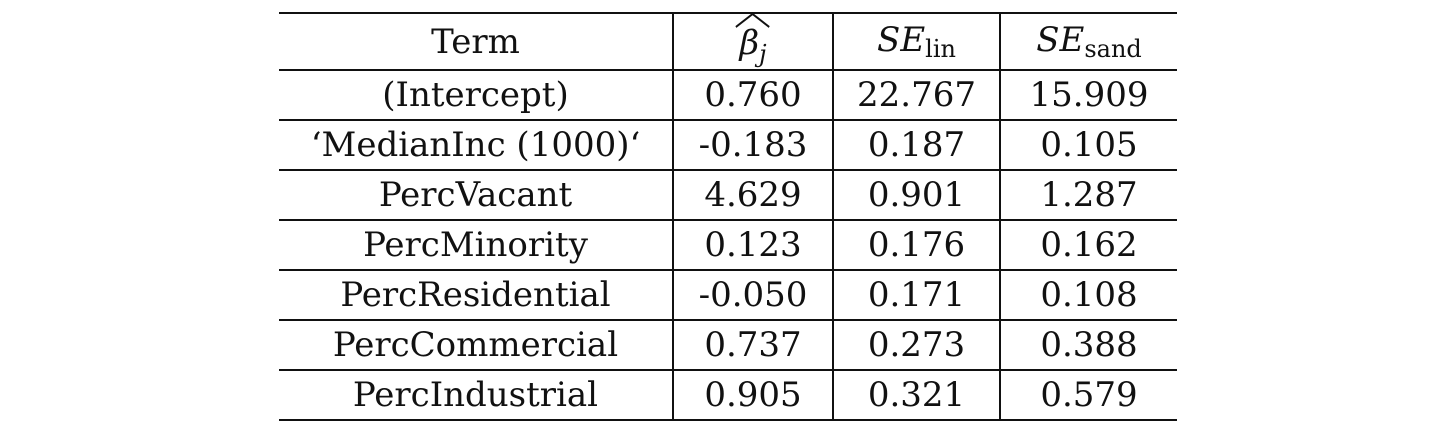 This screenshot has height=443, width=1456. Describe the element at coordinates (752, 145) in the screenshot. I see `cell-beta: -0.183` at that location.